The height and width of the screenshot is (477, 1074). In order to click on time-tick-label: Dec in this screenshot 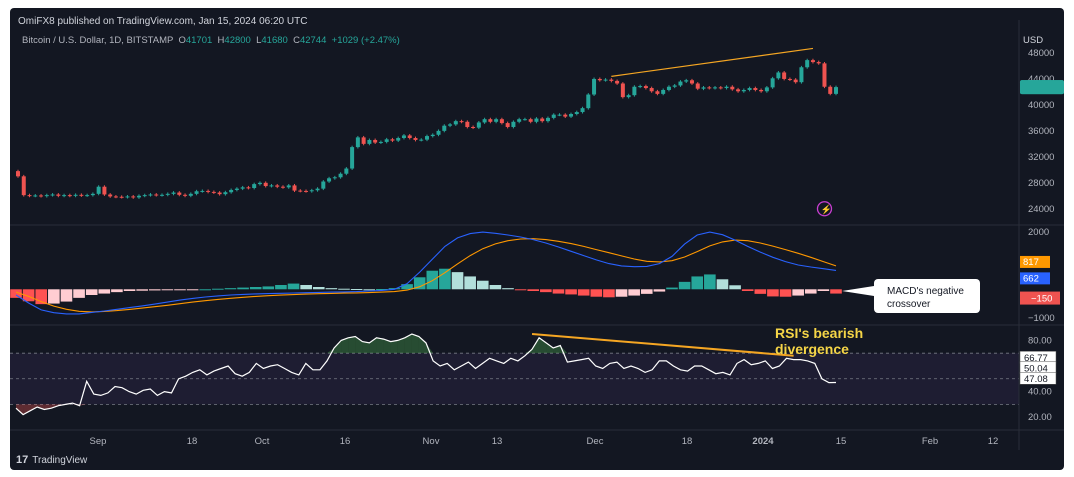, I will do `click(595, 441)`.